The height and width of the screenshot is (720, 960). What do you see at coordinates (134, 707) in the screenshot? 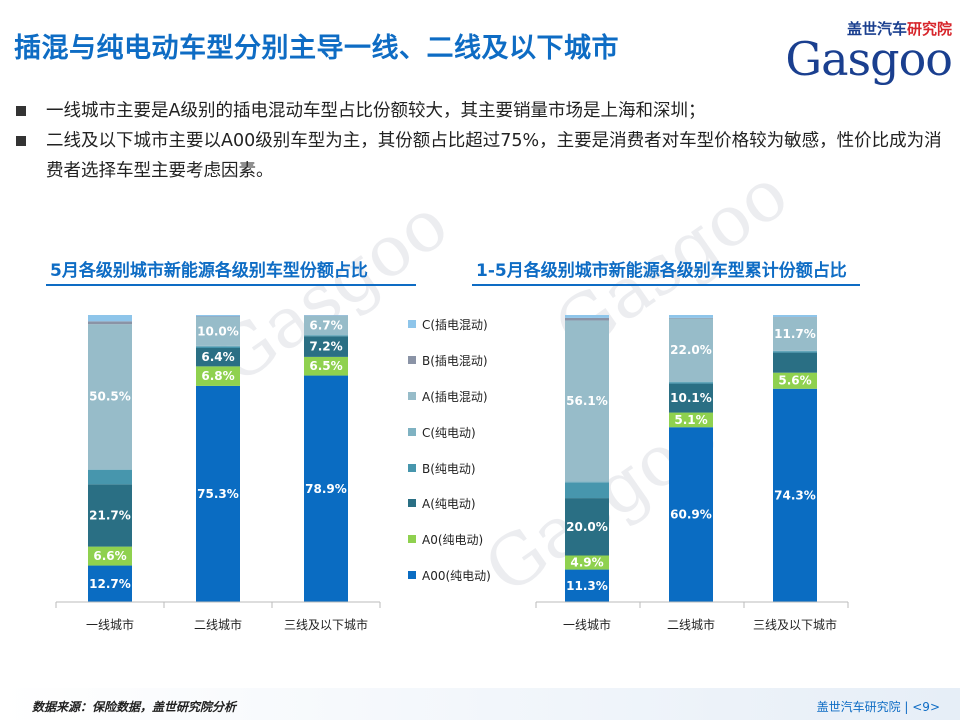
I see `data-source: 数据来源：保险数据，盖世研究院分析` at bounding box center [134, 707].